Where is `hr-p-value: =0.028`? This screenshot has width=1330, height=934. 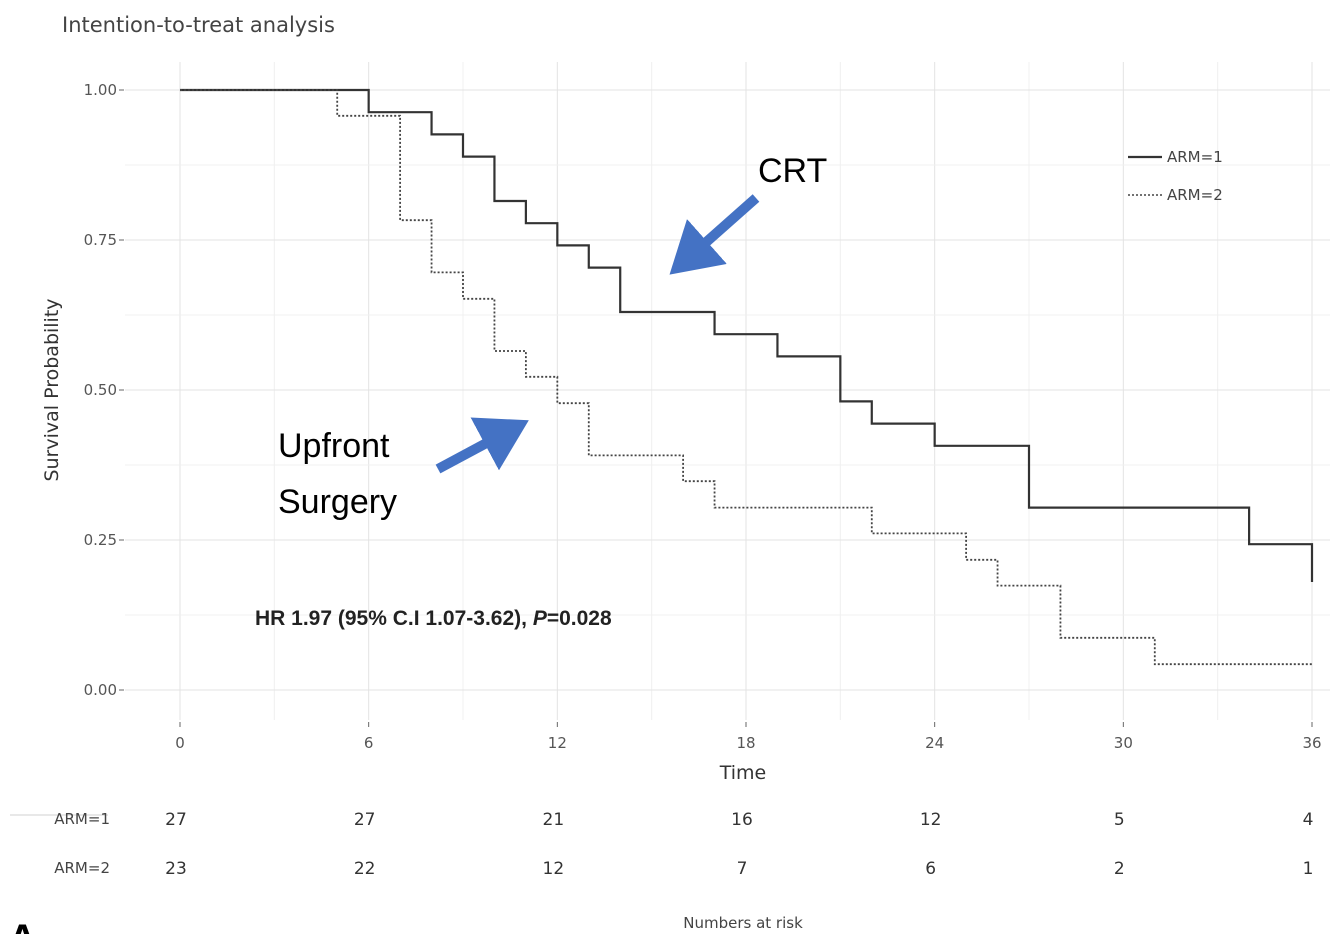
hr-p-value: =0.028 is located at coordinates (579, 618).